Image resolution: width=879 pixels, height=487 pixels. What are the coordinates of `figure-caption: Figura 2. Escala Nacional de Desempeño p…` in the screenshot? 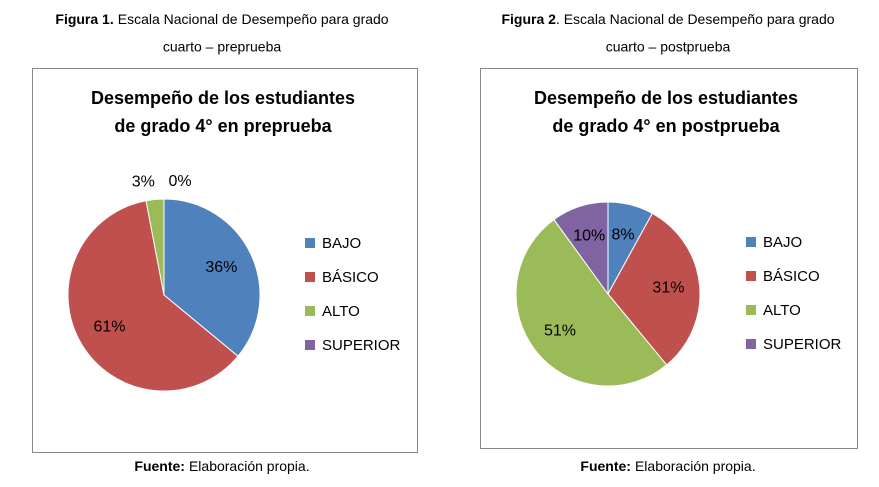 It's located at (667, 19).